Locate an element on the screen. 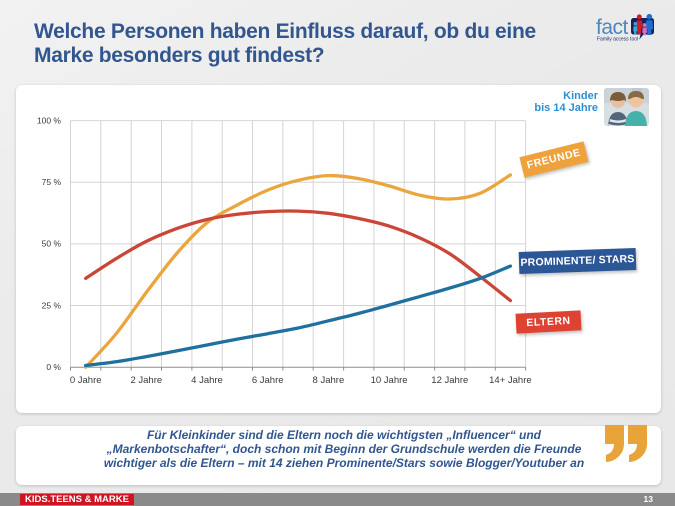 This screenshot has width=675, height=506. svg-text: 8 Jahre is located at coordinates (329, 380).